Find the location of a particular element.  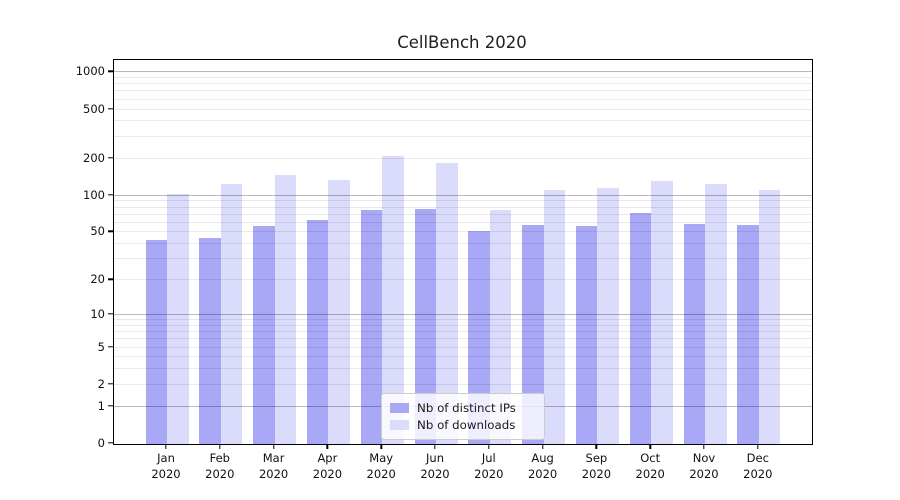

legend-label: Nb of distinct IPs is located at coordinates (466, 408).